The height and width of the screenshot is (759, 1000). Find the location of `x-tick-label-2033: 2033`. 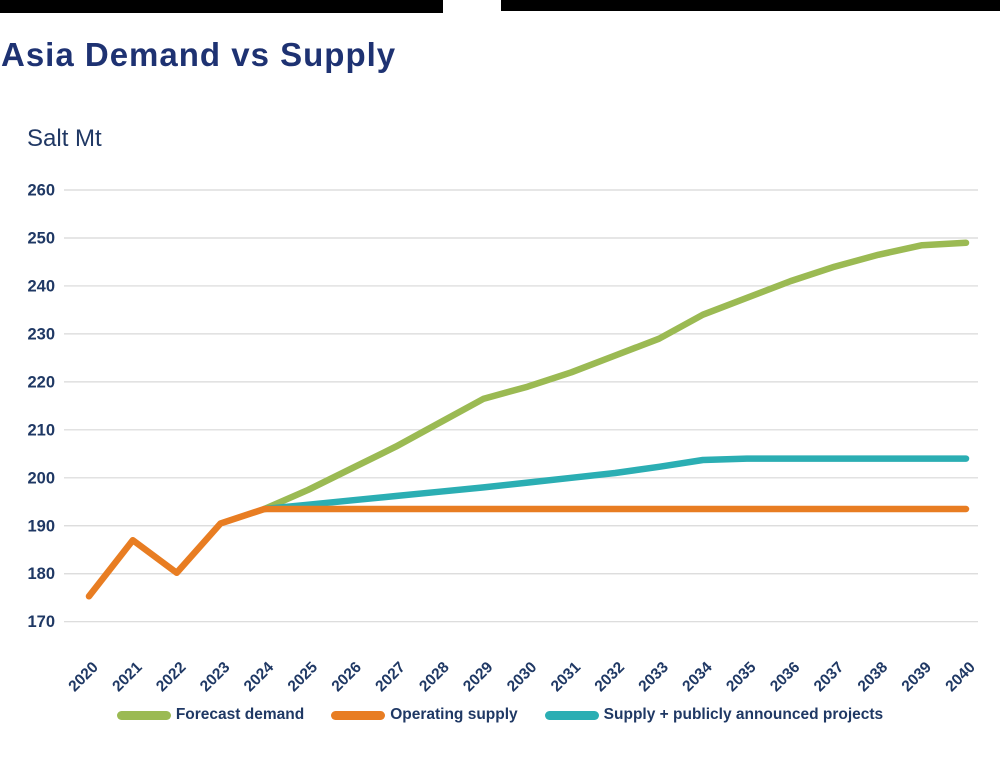

x-tick-label-2033: 2033 is located at coordinates (653, 677).